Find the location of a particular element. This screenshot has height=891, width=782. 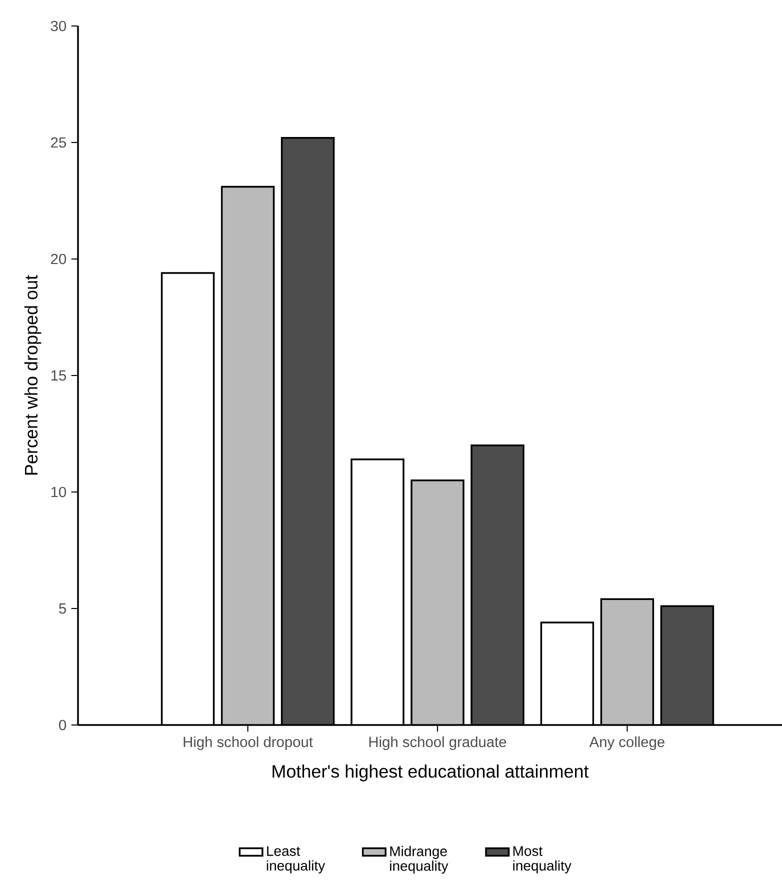

legend-label: Least inequality is located at coordinates (296, 860).